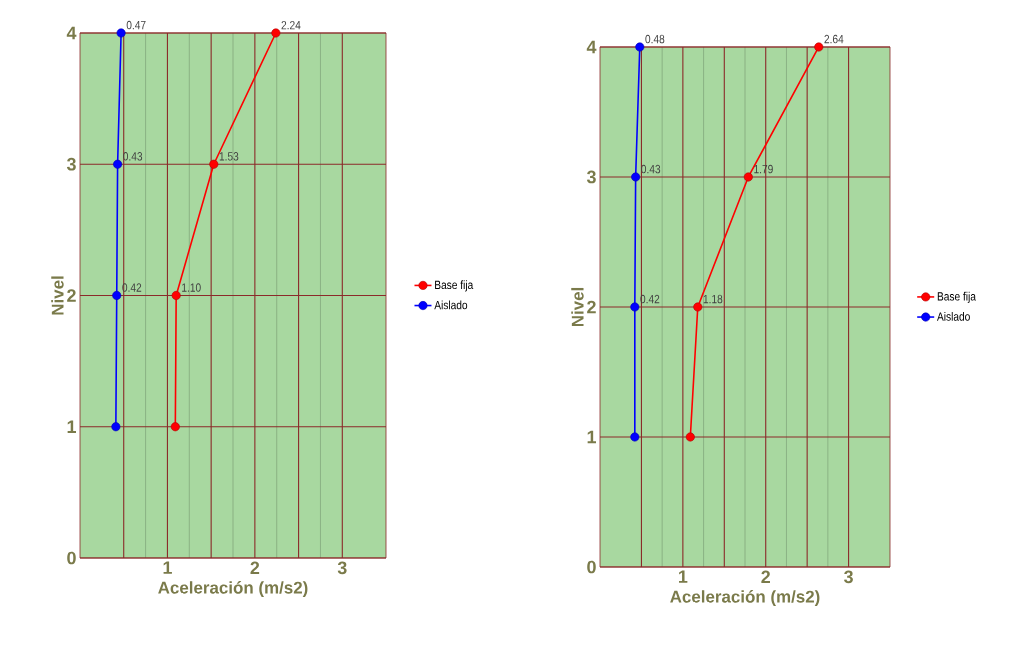 The width and height of the screenshot is (1030, 653). I want to click on data-label: 1.10, so click(191, 287).